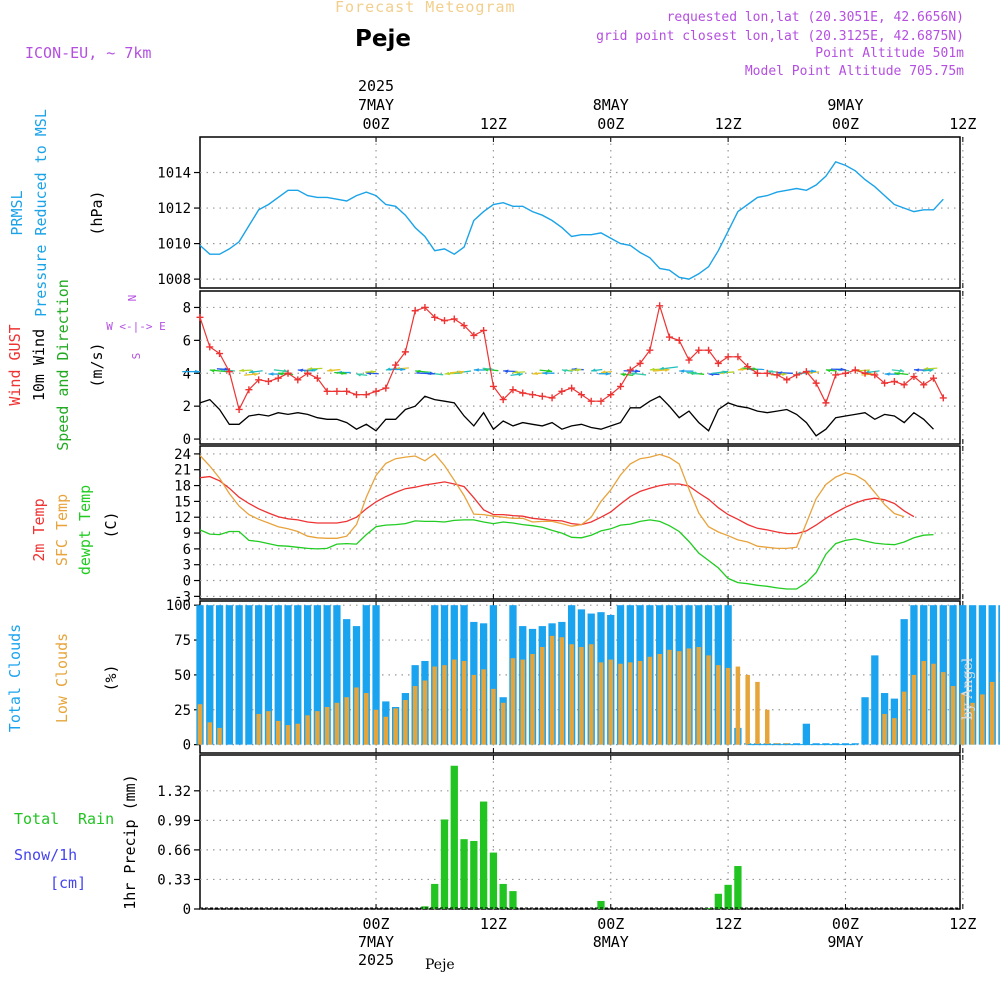  What do you see at coordinates (889, 53) in the screenshot?
I see `point-altitude: Point Altitude 501m` at bounding box center [889, 53].